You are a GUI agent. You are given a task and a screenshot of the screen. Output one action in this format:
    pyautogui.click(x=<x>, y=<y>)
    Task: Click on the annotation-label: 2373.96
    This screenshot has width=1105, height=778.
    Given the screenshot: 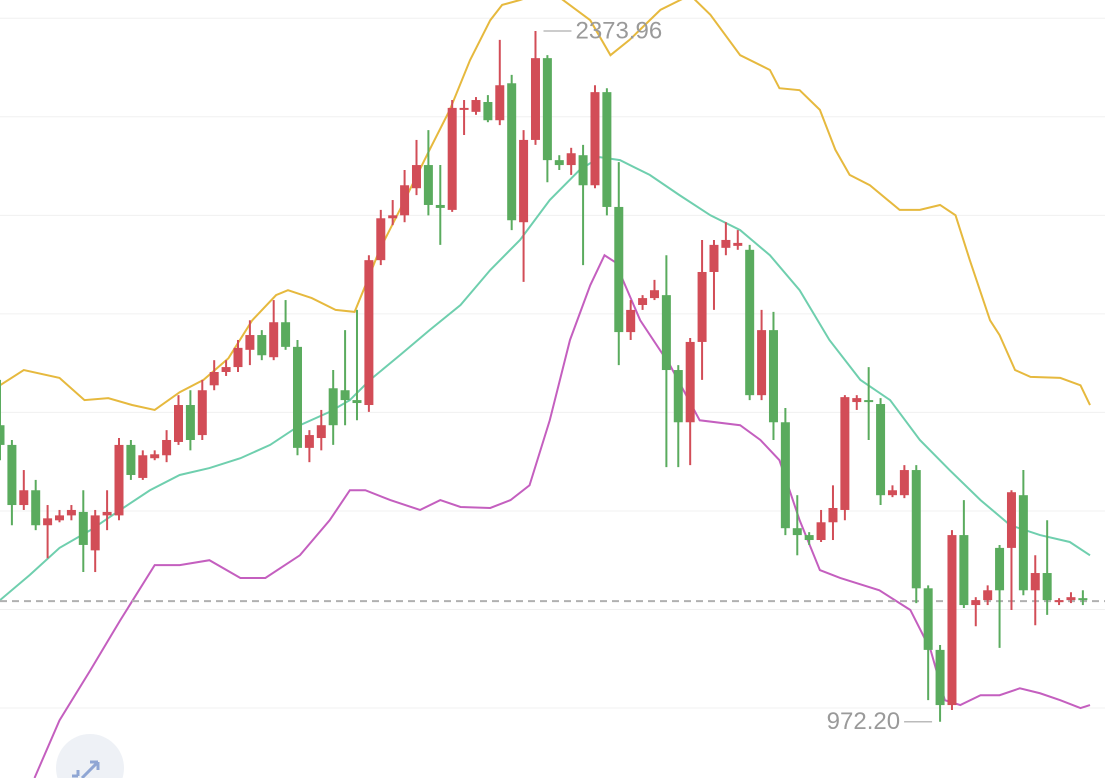 What is the action you would take?
    pyautogui.click(x=618, y=30)
    